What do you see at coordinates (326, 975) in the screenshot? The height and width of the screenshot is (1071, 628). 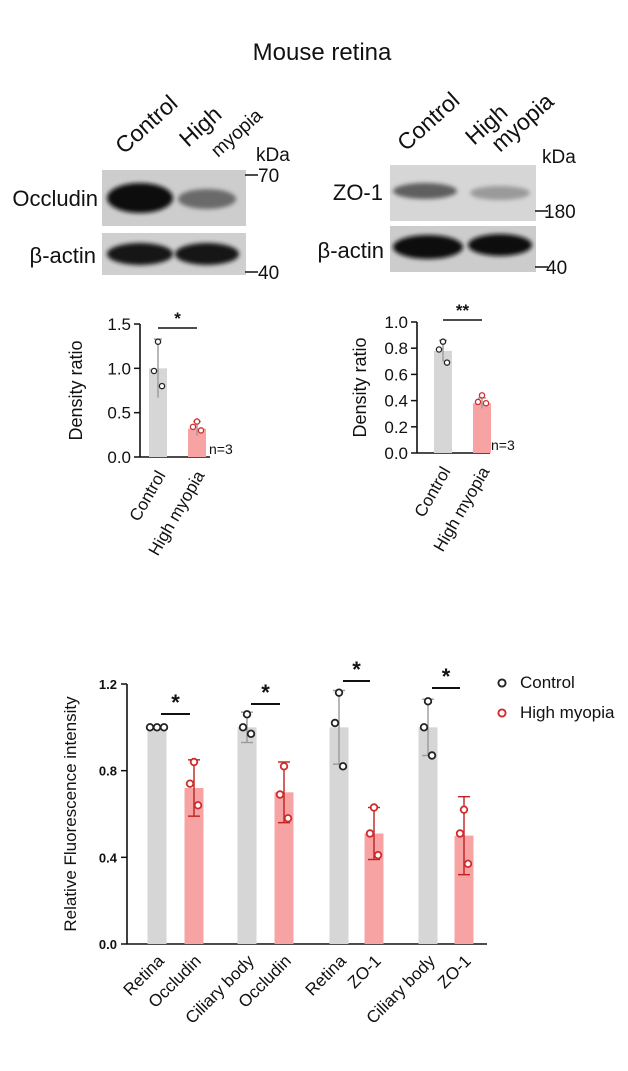 I see `x-category-tissue-label: Retina` at bounding box center [326, 975].